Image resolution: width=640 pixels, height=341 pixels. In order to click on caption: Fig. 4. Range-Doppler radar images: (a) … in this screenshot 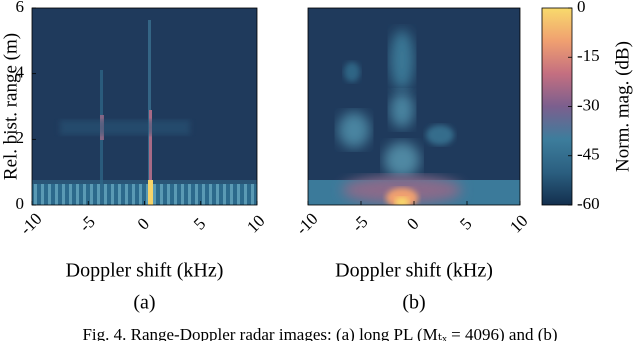, I will do `click(319, 333)`.